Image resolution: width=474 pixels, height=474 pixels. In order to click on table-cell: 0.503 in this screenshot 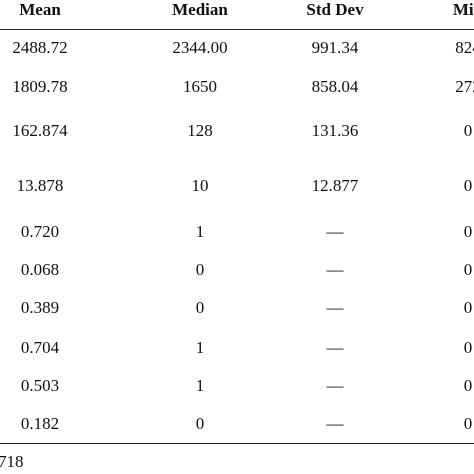, I will do `click(40, 385)`.